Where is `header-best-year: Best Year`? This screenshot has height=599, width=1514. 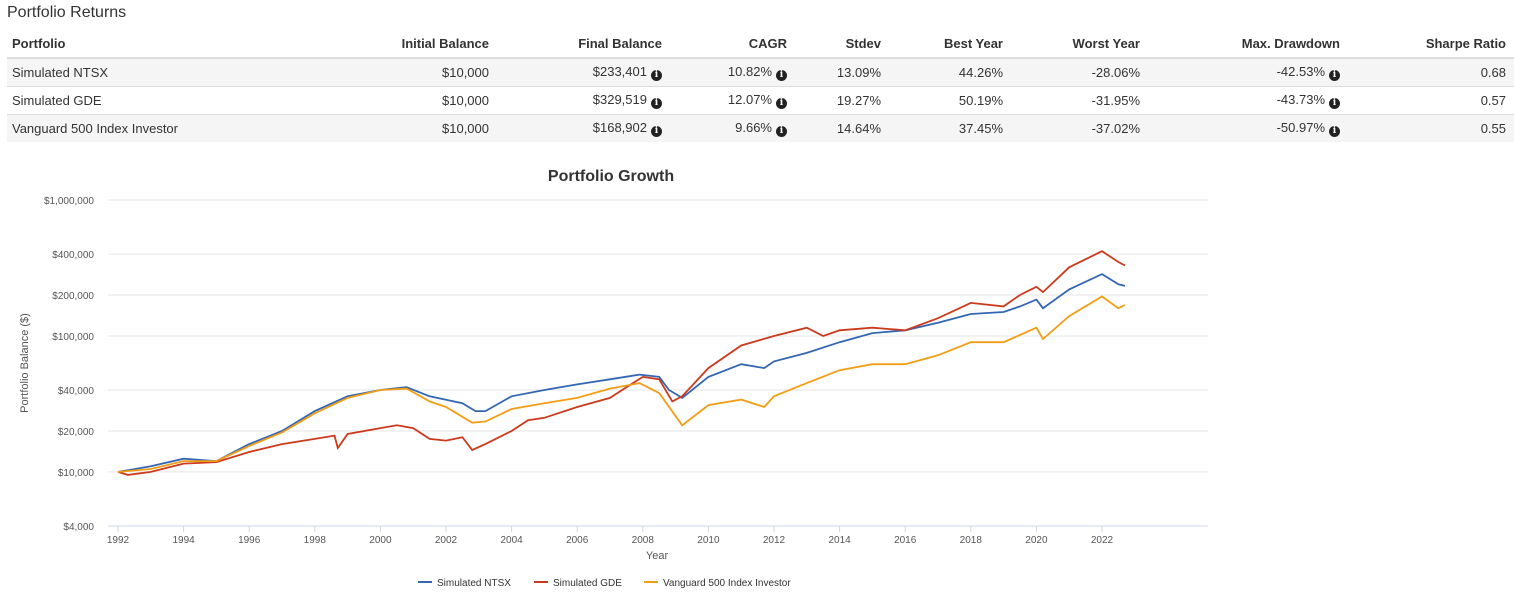 header-best-year: Best Year is located at coordinates (950, 44).